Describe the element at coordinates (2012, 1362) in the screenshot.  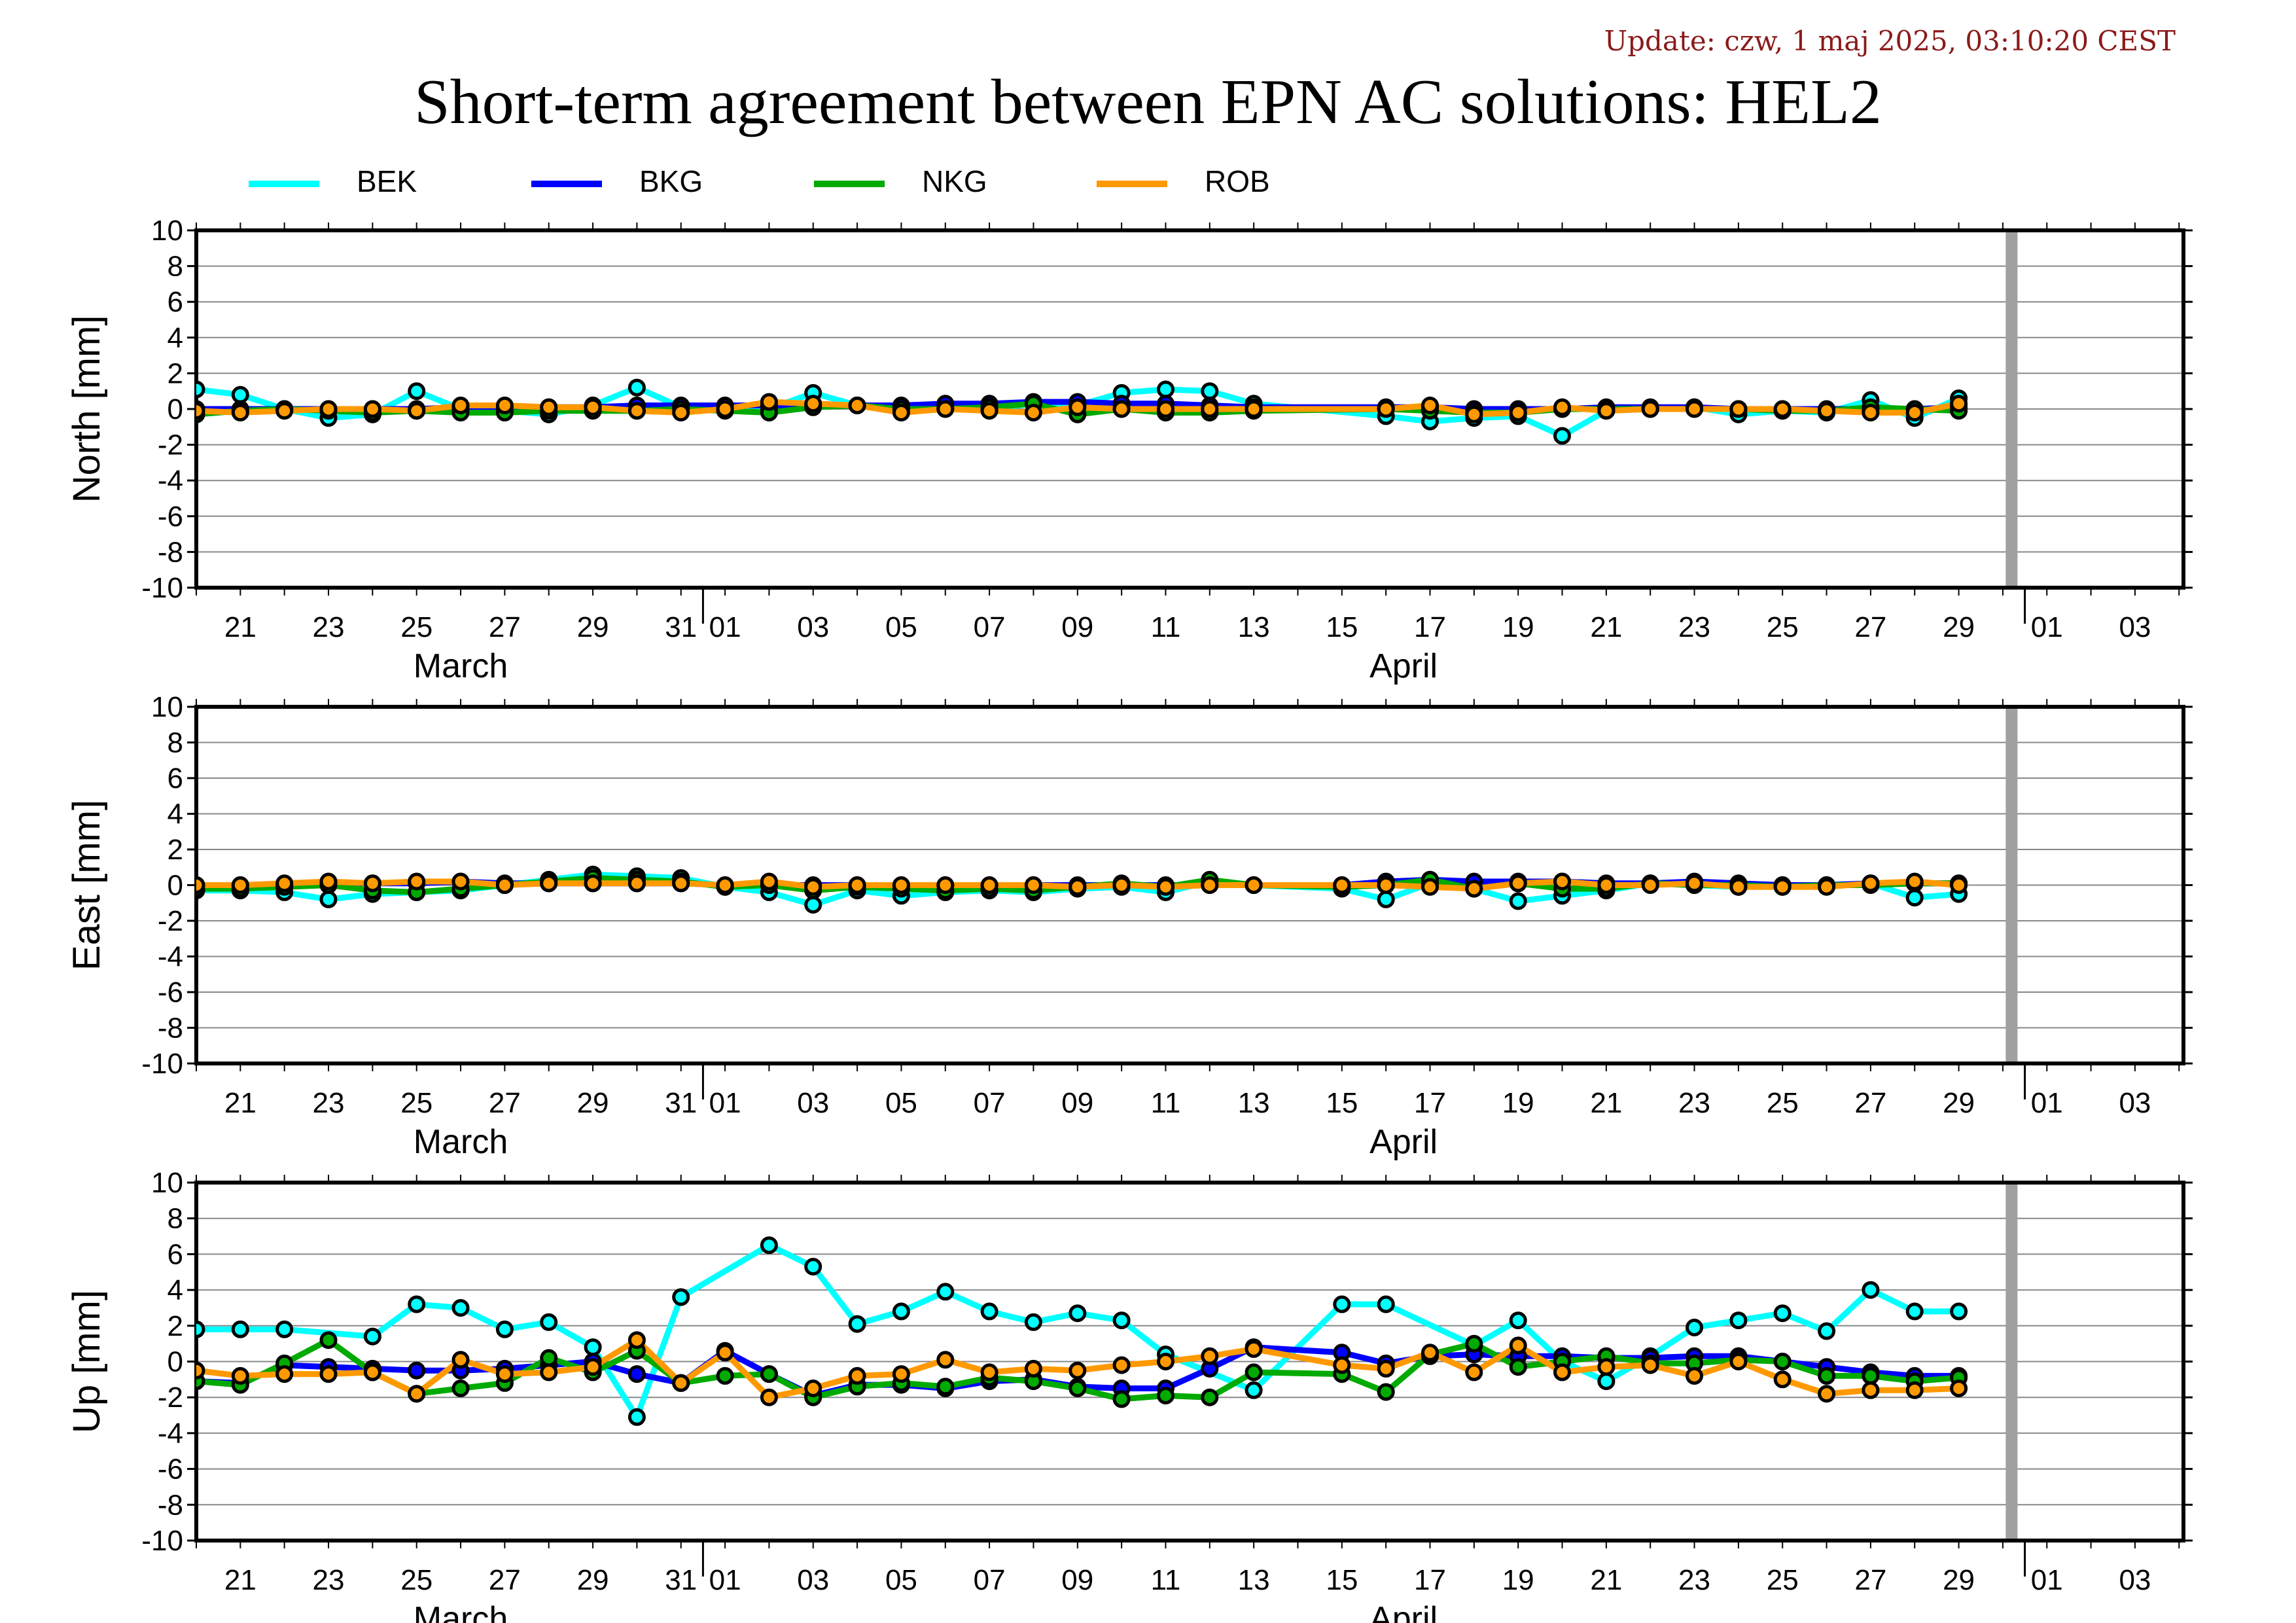
I see `current-day-marker` at that location.